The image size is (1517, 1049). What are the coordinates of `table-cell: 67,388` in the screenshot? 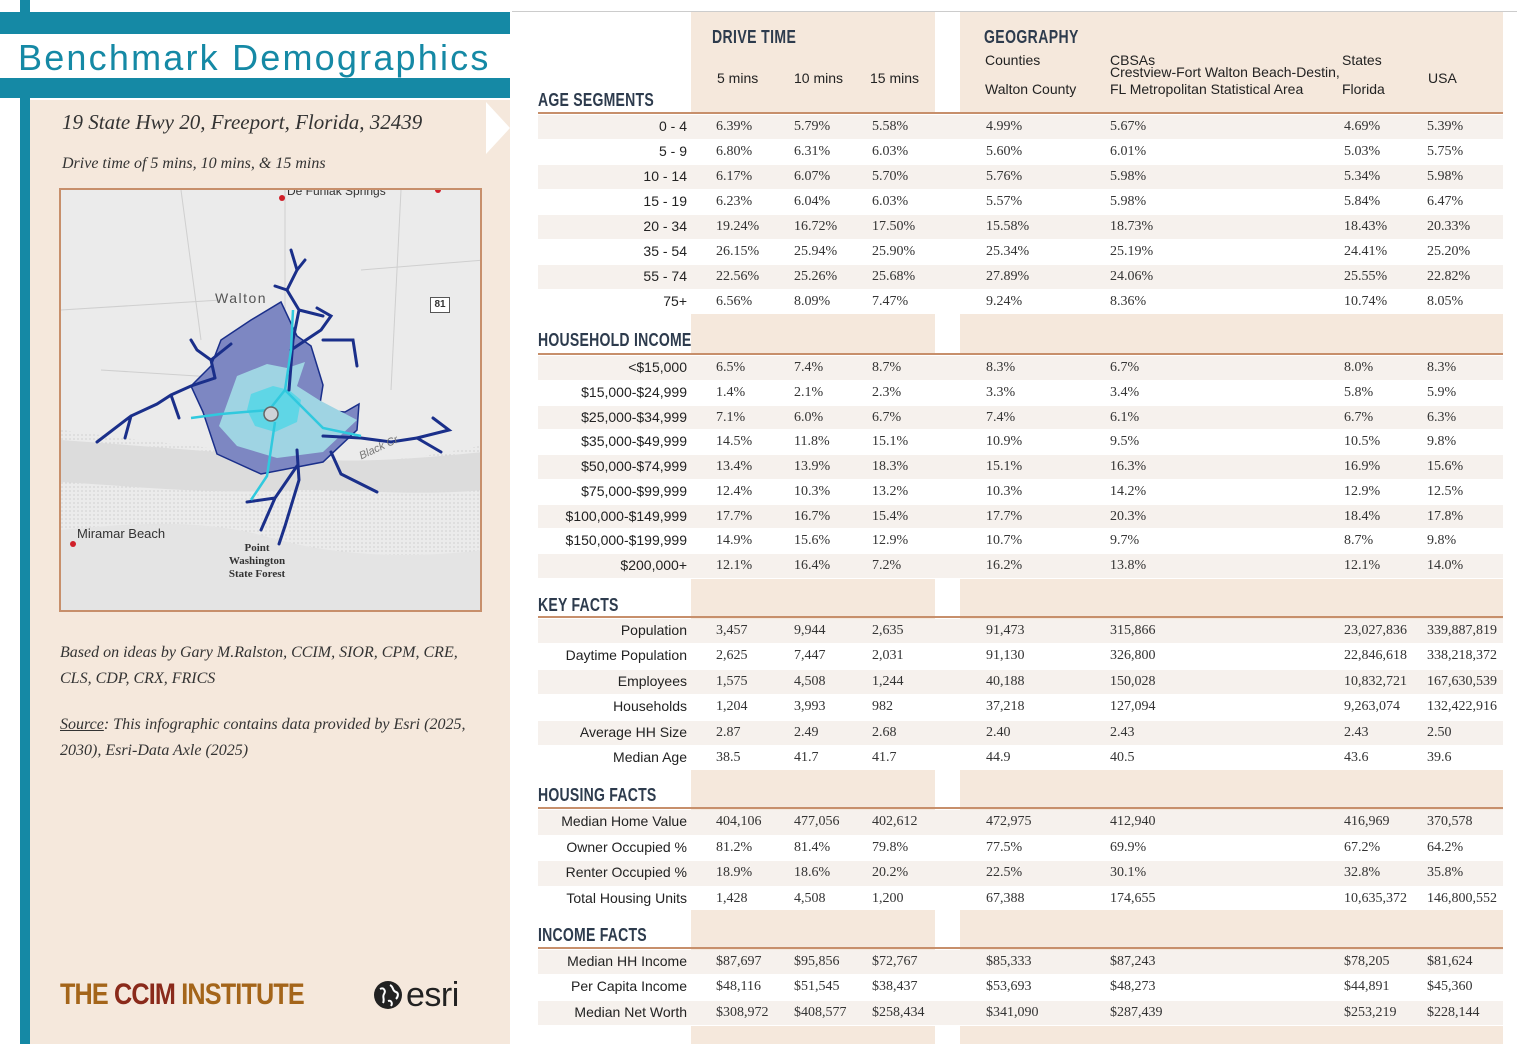 It's located at (1005, 898).